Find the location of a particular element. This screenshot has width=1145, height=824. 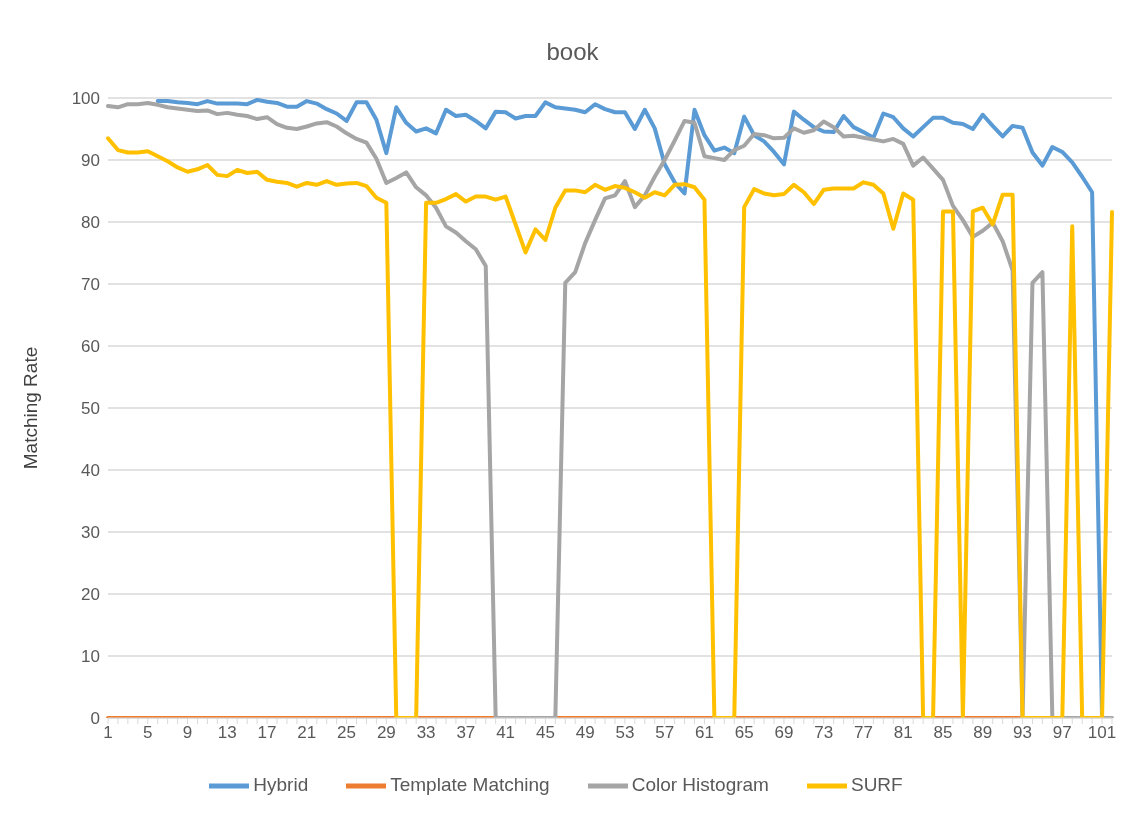

y-tick-label: 10 is located at coordinates (90, 657).